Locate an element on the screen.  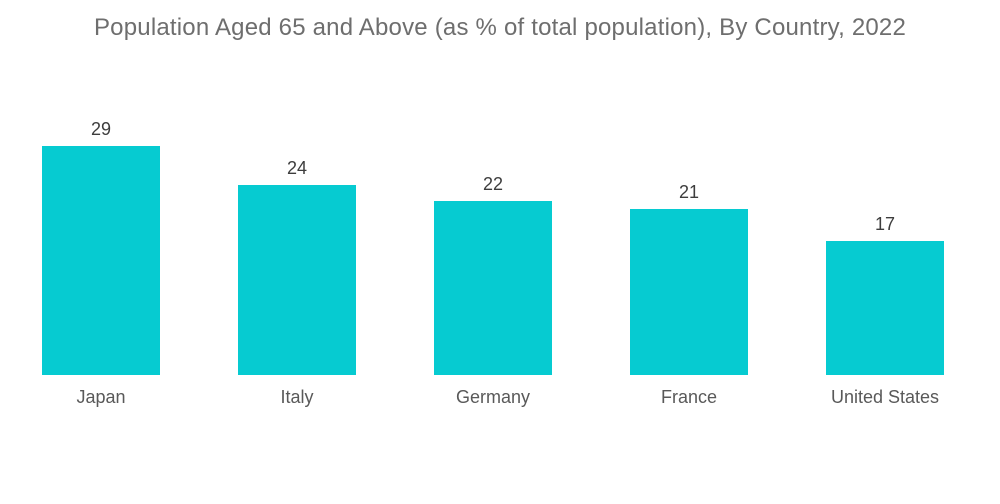
bar-column: 24 is located at coordinates (297, 266).